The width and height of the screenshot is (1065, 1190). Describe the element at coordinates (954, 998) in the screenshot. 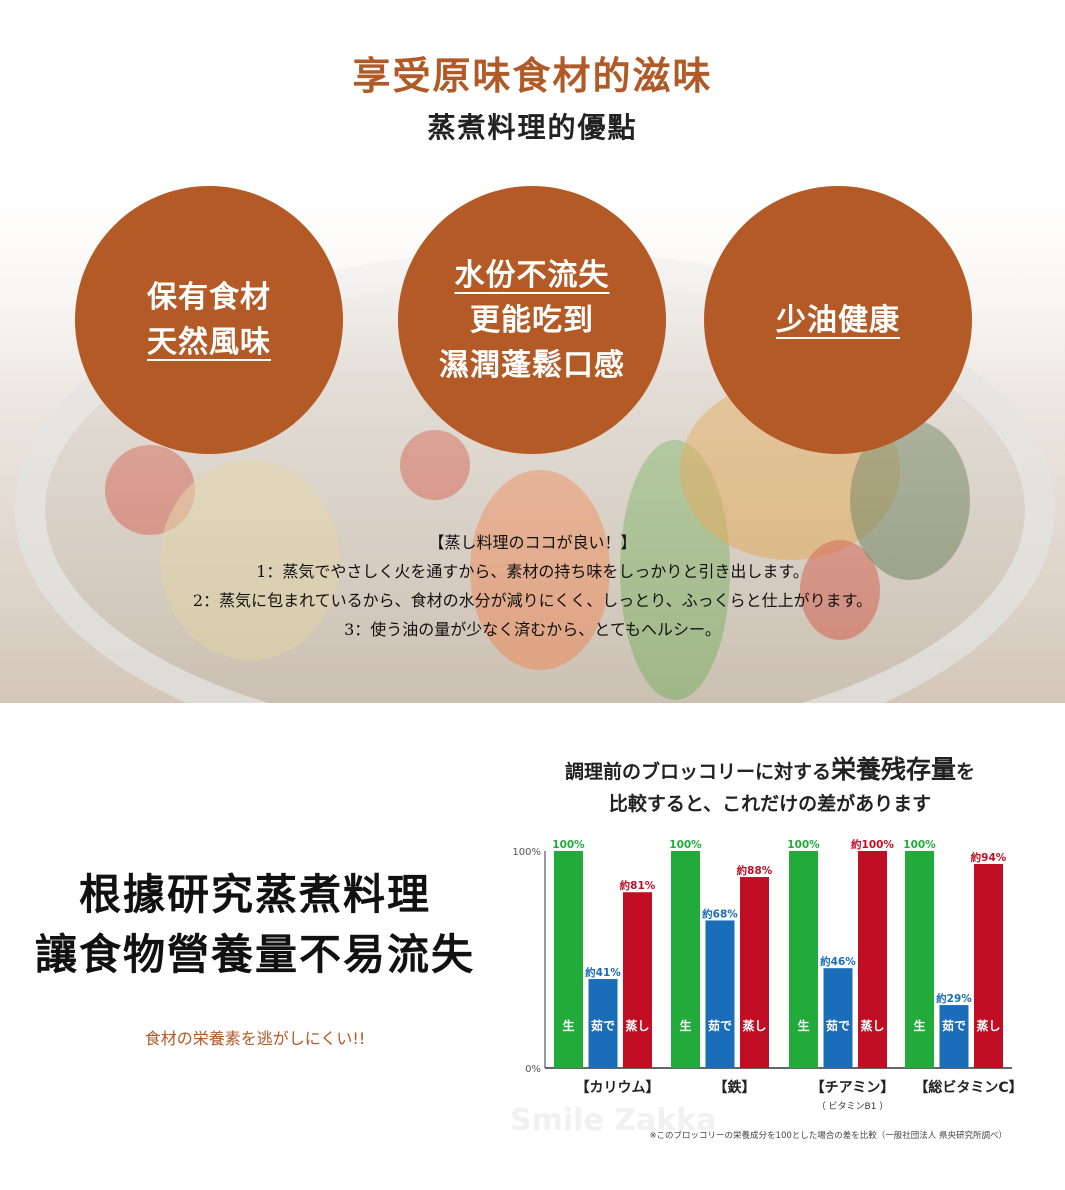

I see `data-label: 約29%` at that location.